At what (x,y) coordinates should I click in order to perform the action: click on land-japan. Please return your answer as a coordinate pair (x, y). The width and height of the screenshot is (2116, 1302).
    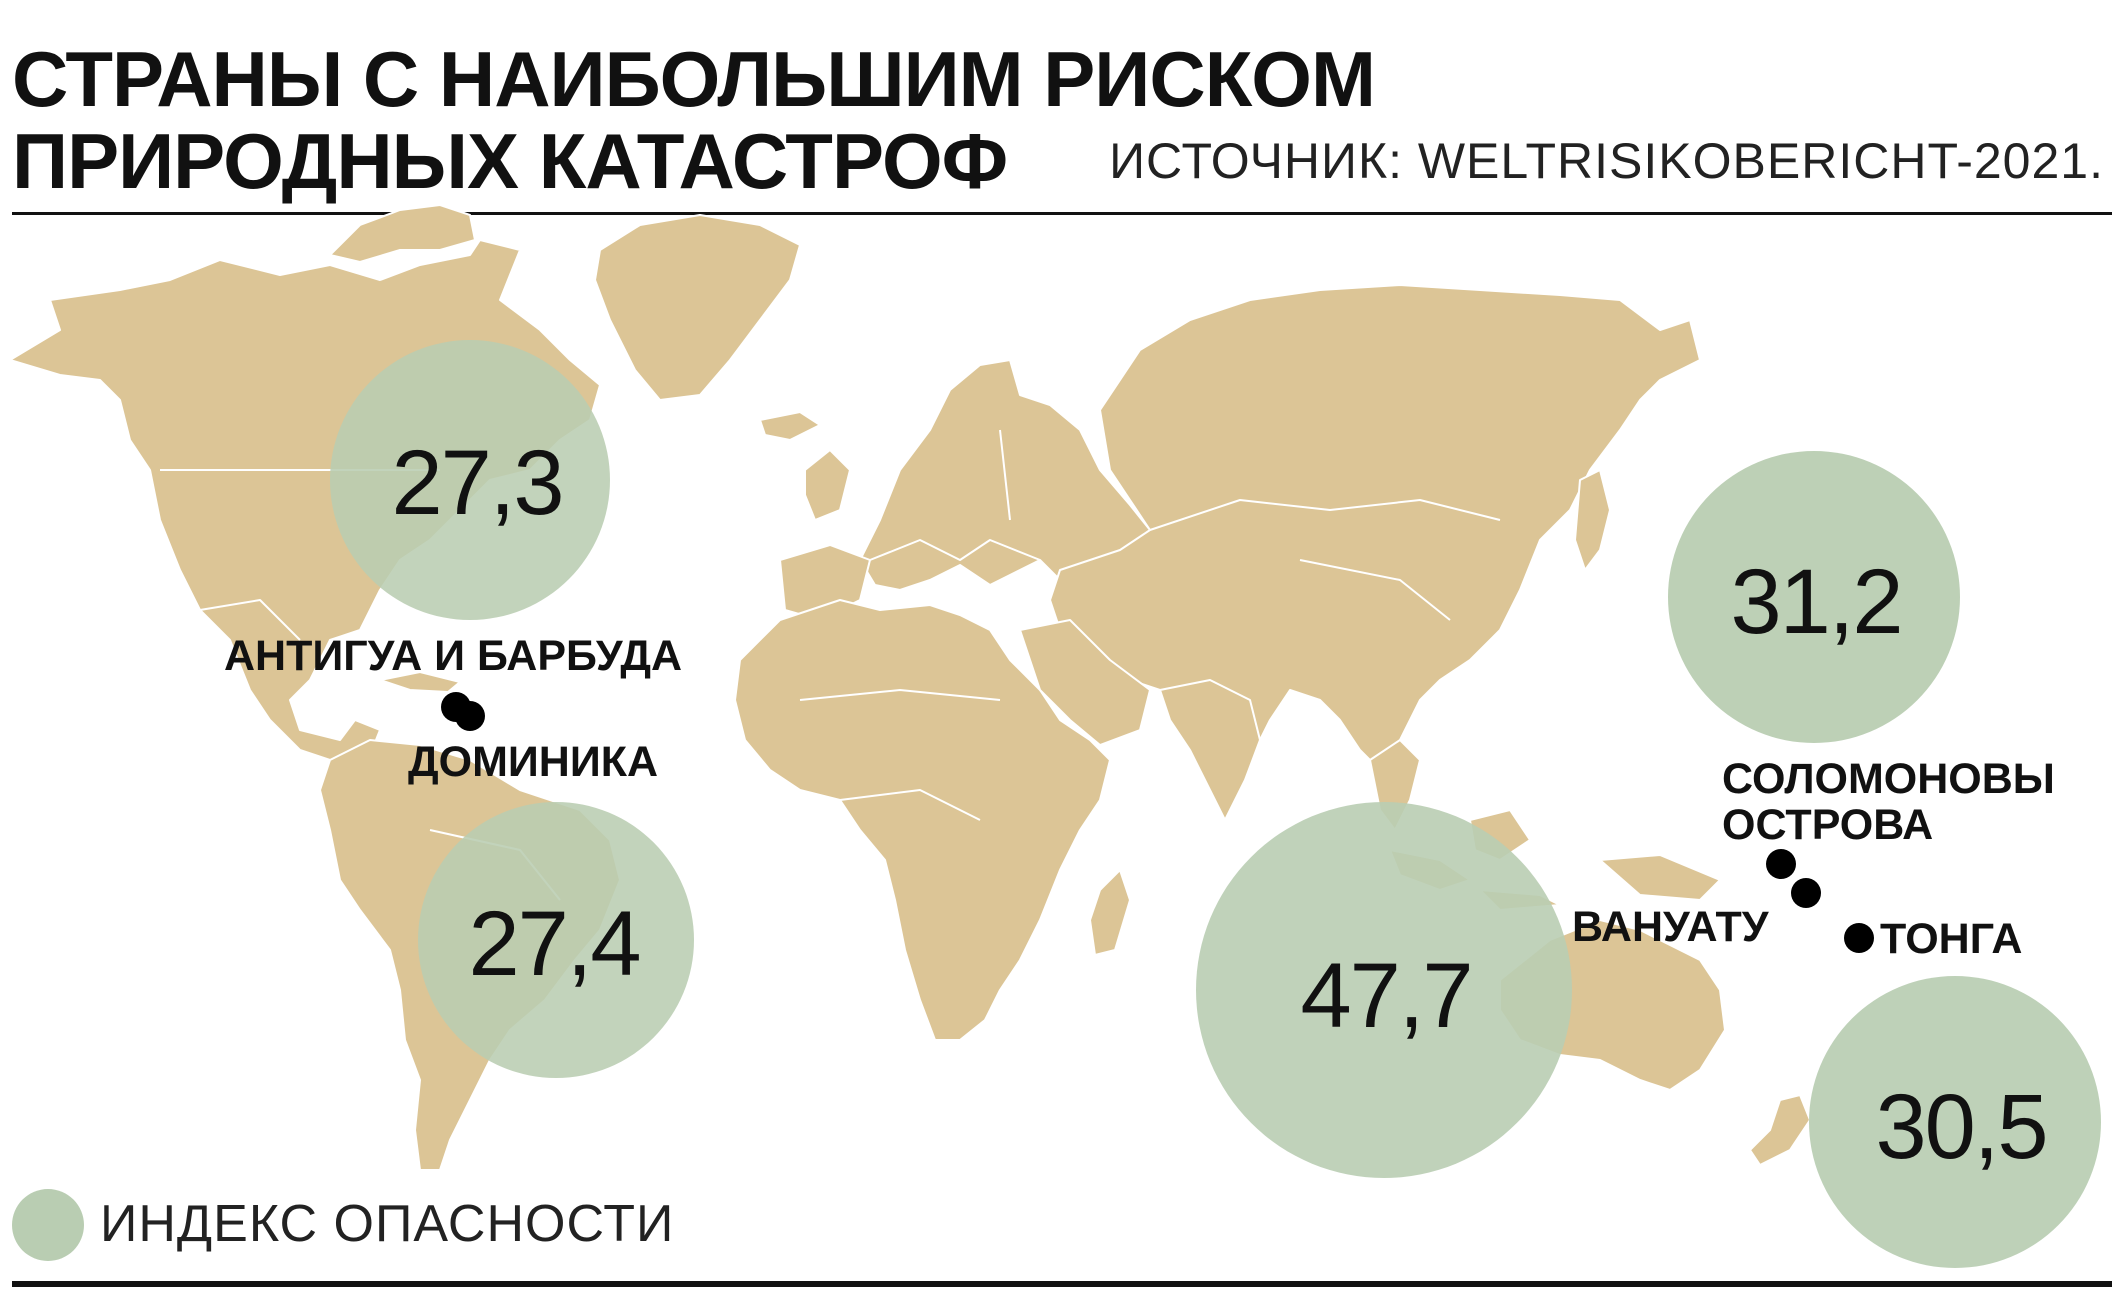
    Looking at the image, I should click on (1592, 520).